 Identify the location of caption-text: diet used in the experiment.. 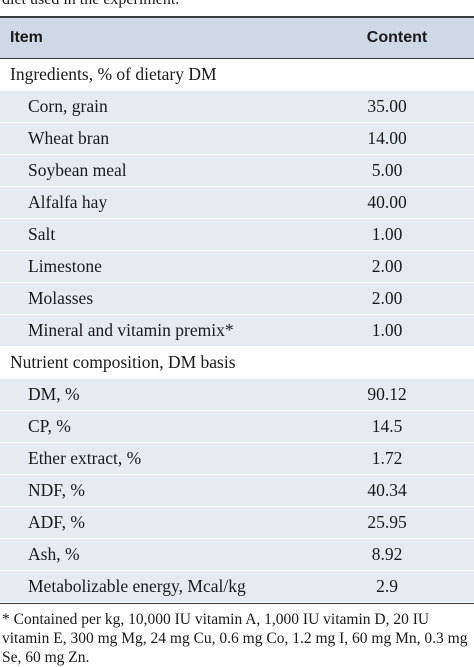
(90, 4).